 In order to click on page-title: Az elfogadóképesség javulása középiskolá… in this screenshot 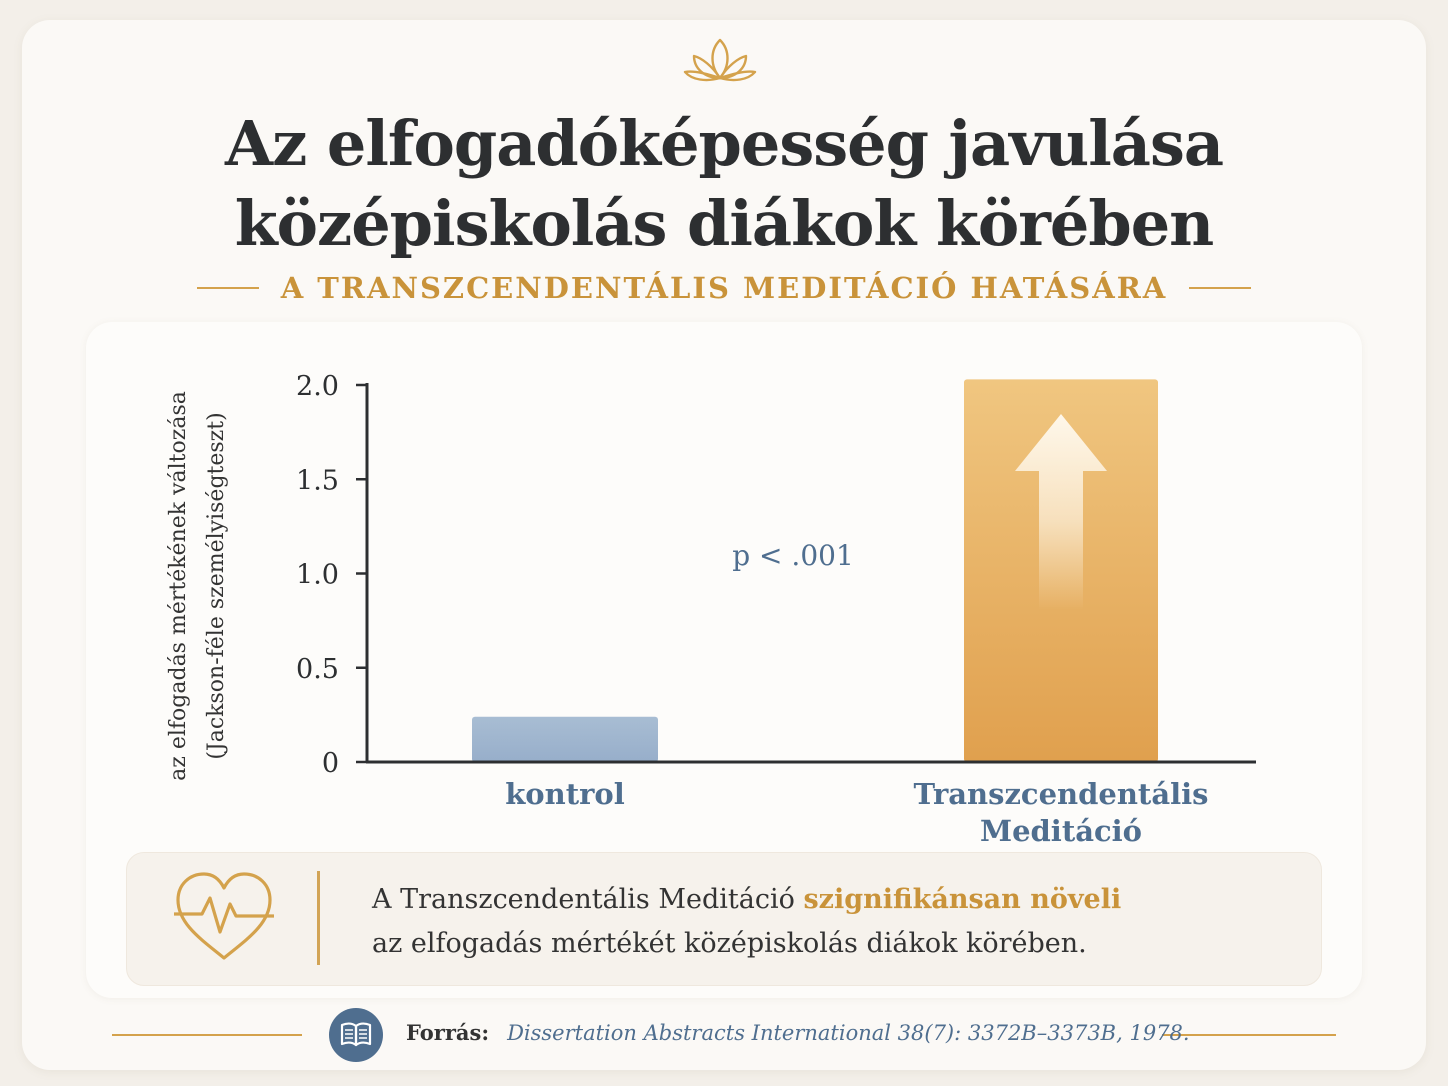, I will do `click(724, 184)`.